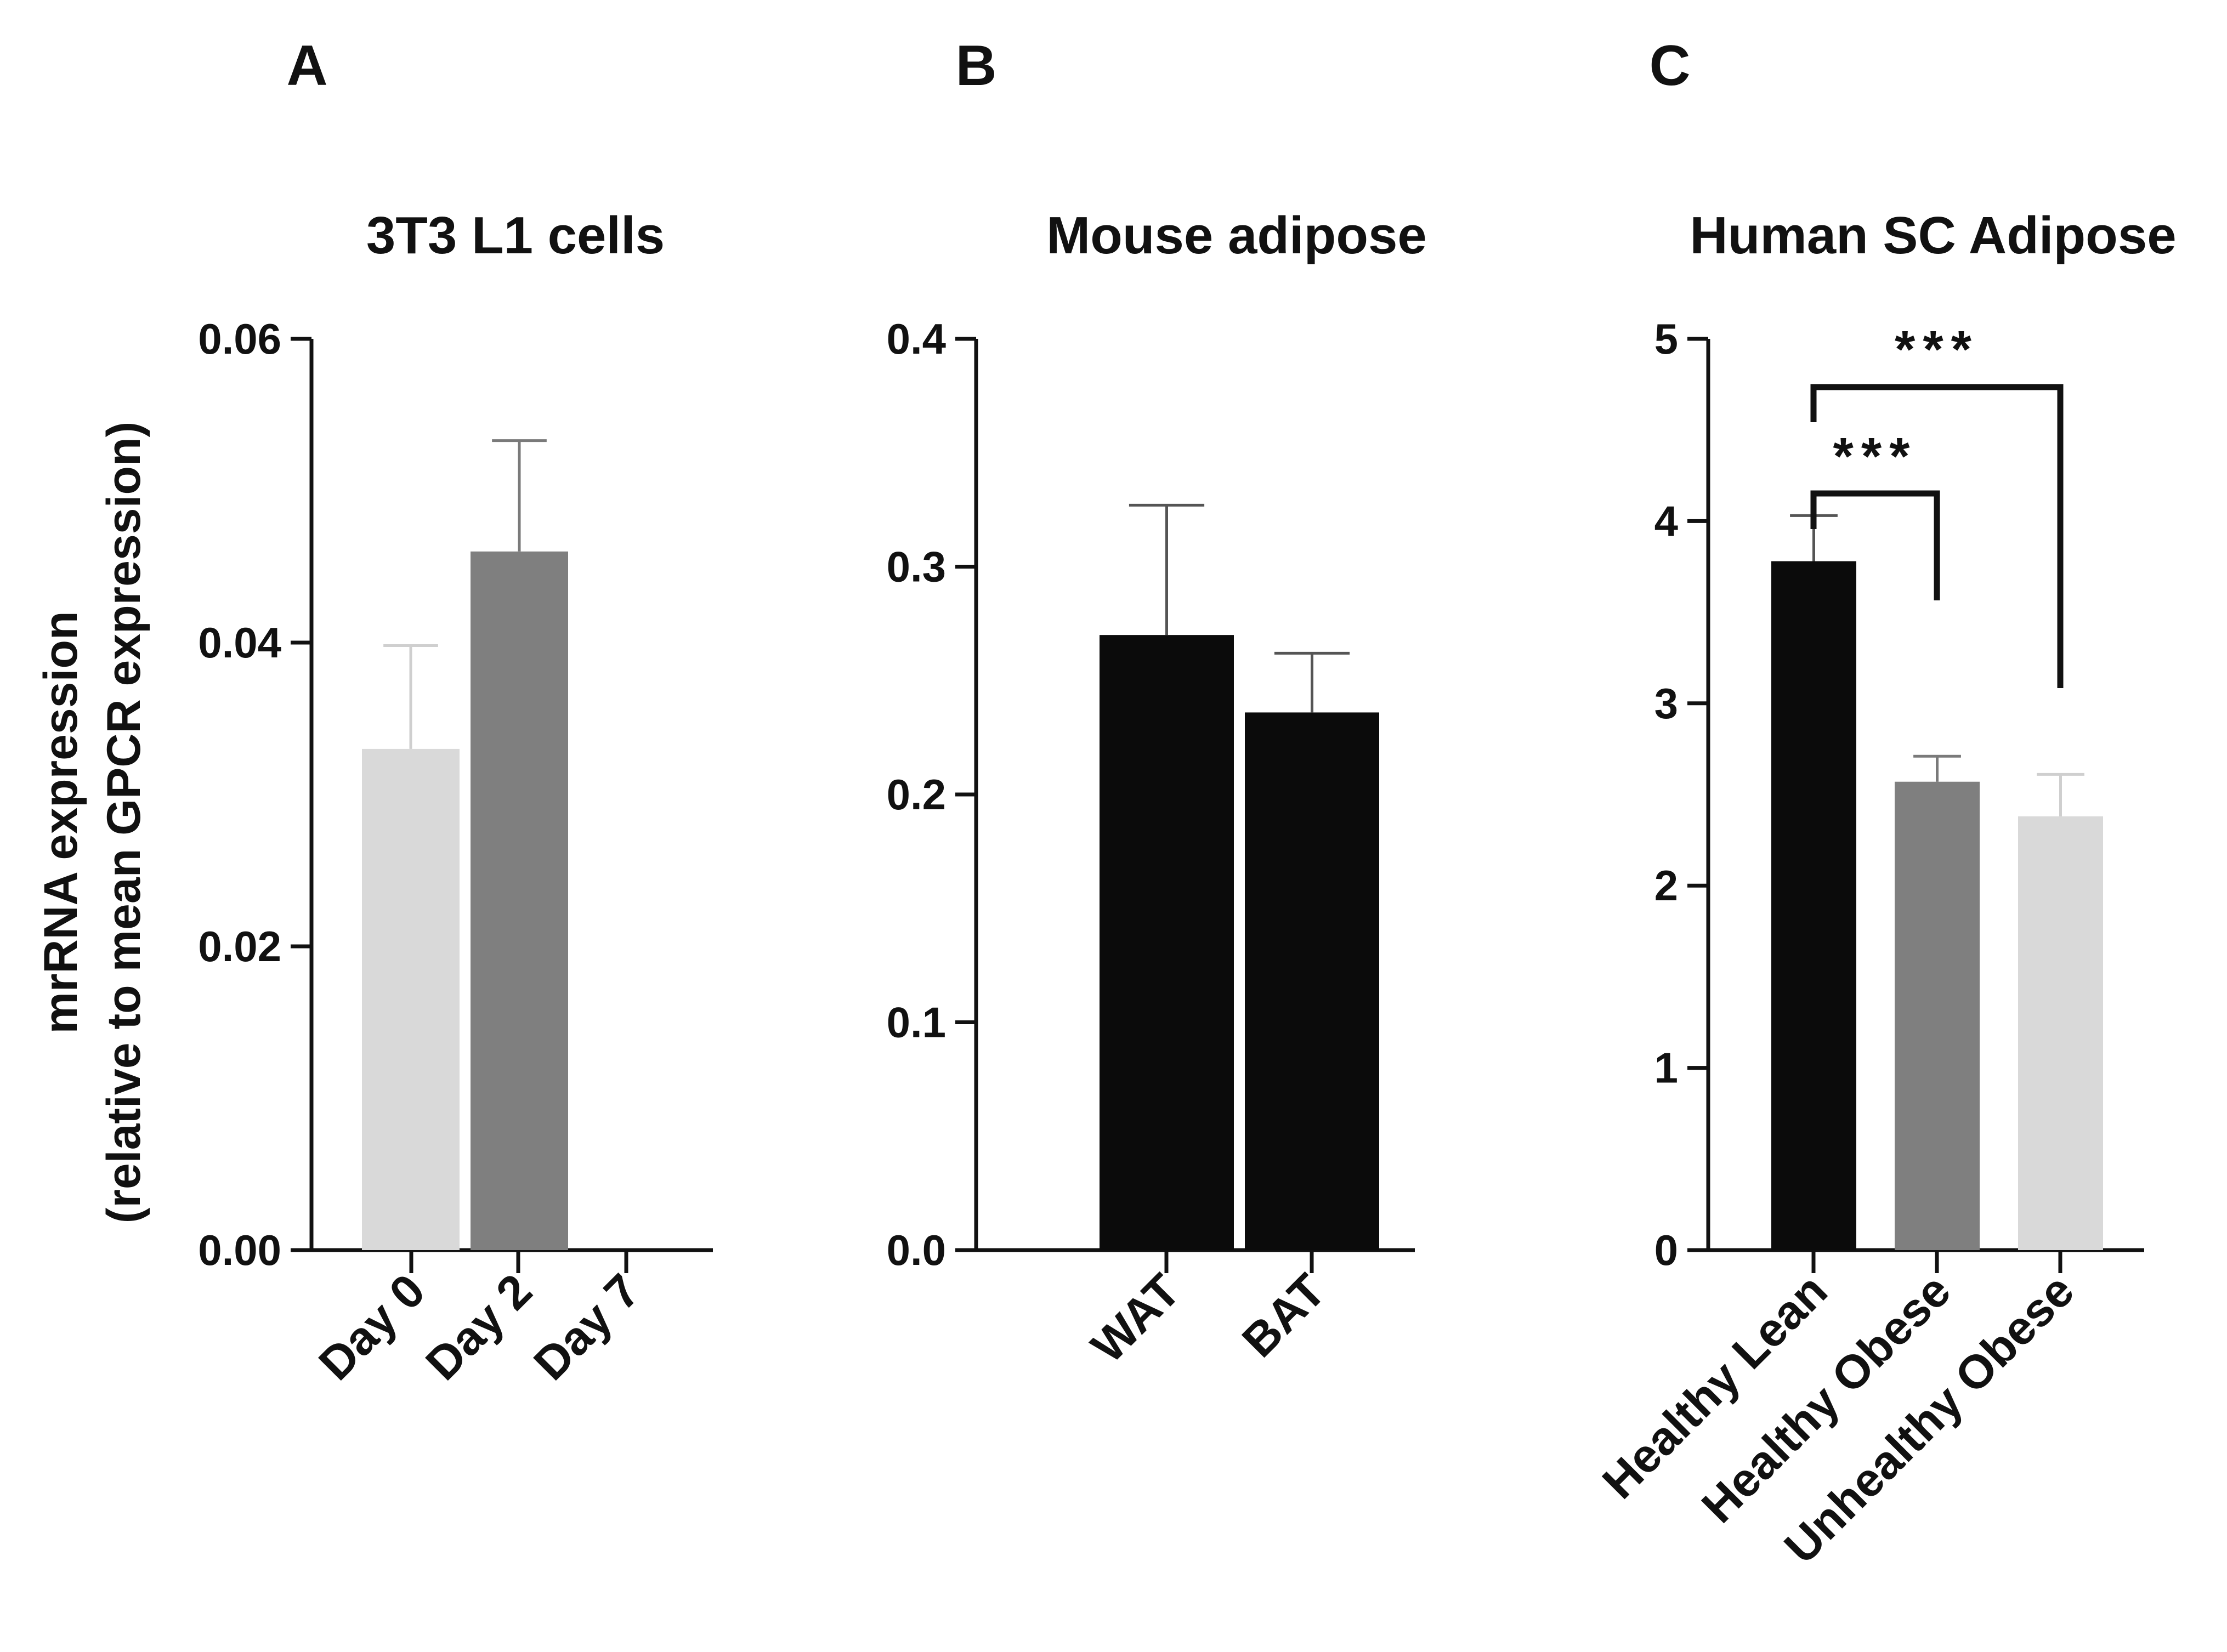 The image size is (2227, 1652). Describe the element at coordinates (239, 1250) in the screenshot. I see `y-tick-label-a: 0.00` at that location.